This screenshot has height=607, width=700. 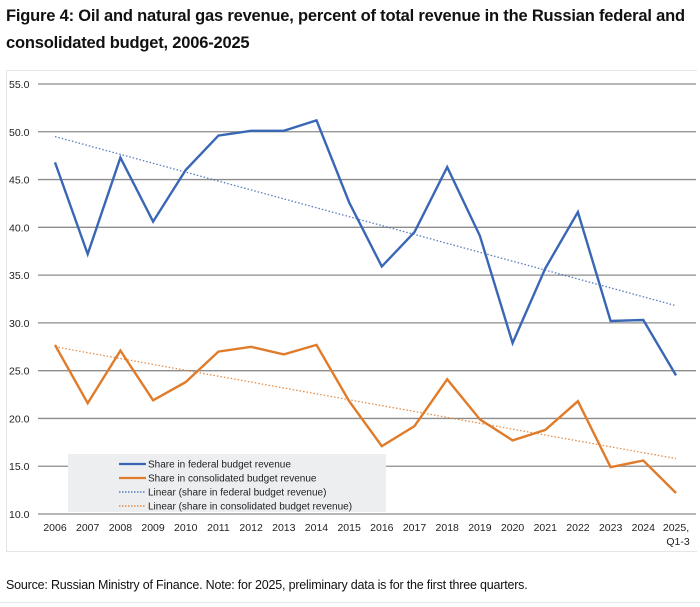 What do you see at coordinates (19, 372) in the screenshot?
I see `y-tick-label: 25.0` at bounding box center [19, 372].